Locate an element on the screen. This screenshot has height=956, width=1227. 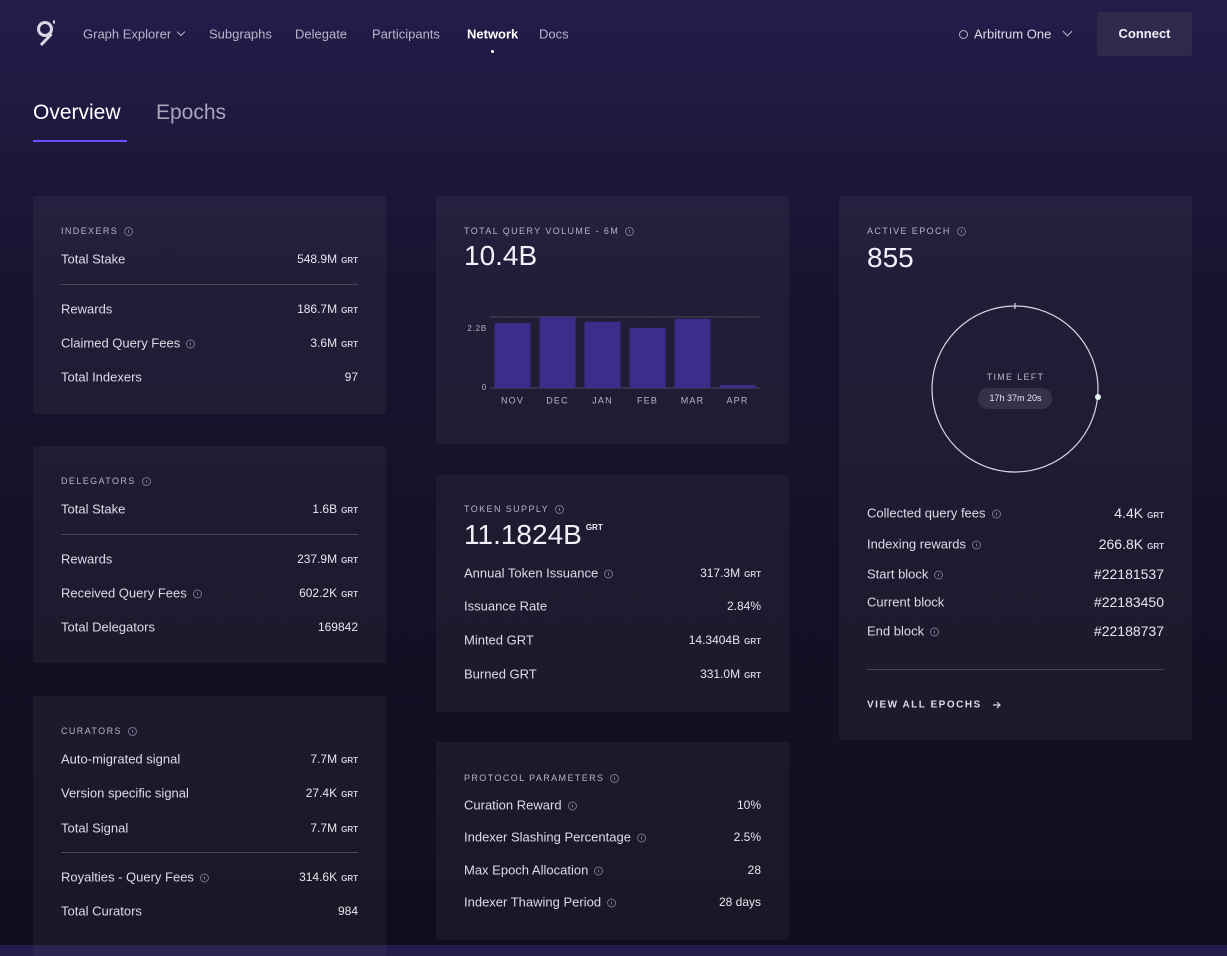
card-title: PROTOCOL PARAMETERS is located at coordinates (542, 778).